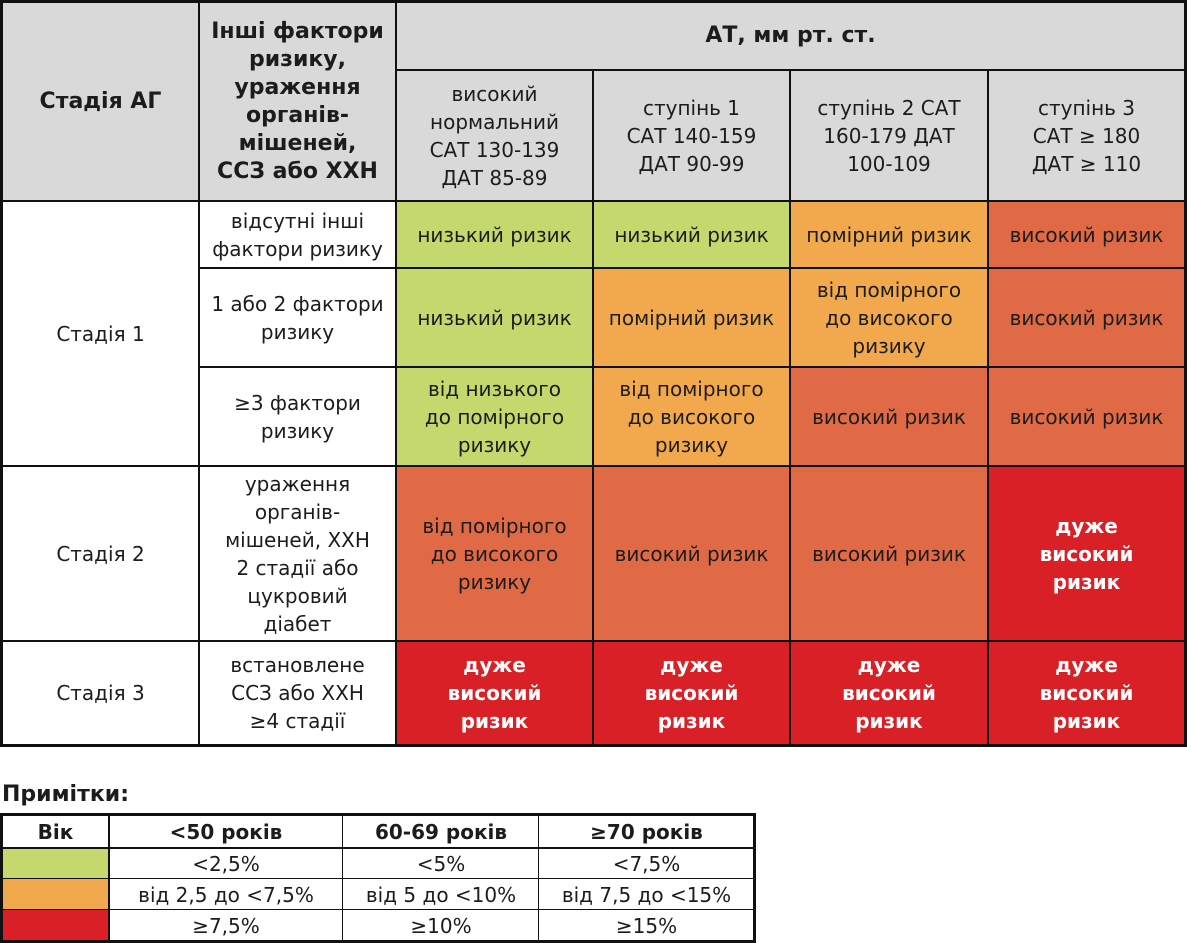 The width and height of the screenshot is (1187, 943). What do you see at coordinates (65, 794) in the screenshot?
I see `notes-title: Примітки:` at bounding box center [65, 794].